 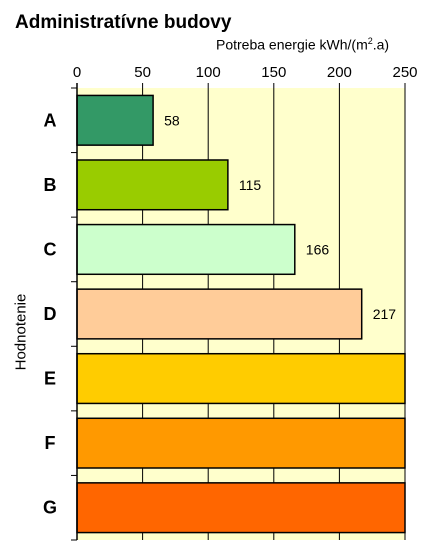 What do you see at coordinates (152, 185) in the screenshot?
I see `bar-b` at bounding box center [152, 185].